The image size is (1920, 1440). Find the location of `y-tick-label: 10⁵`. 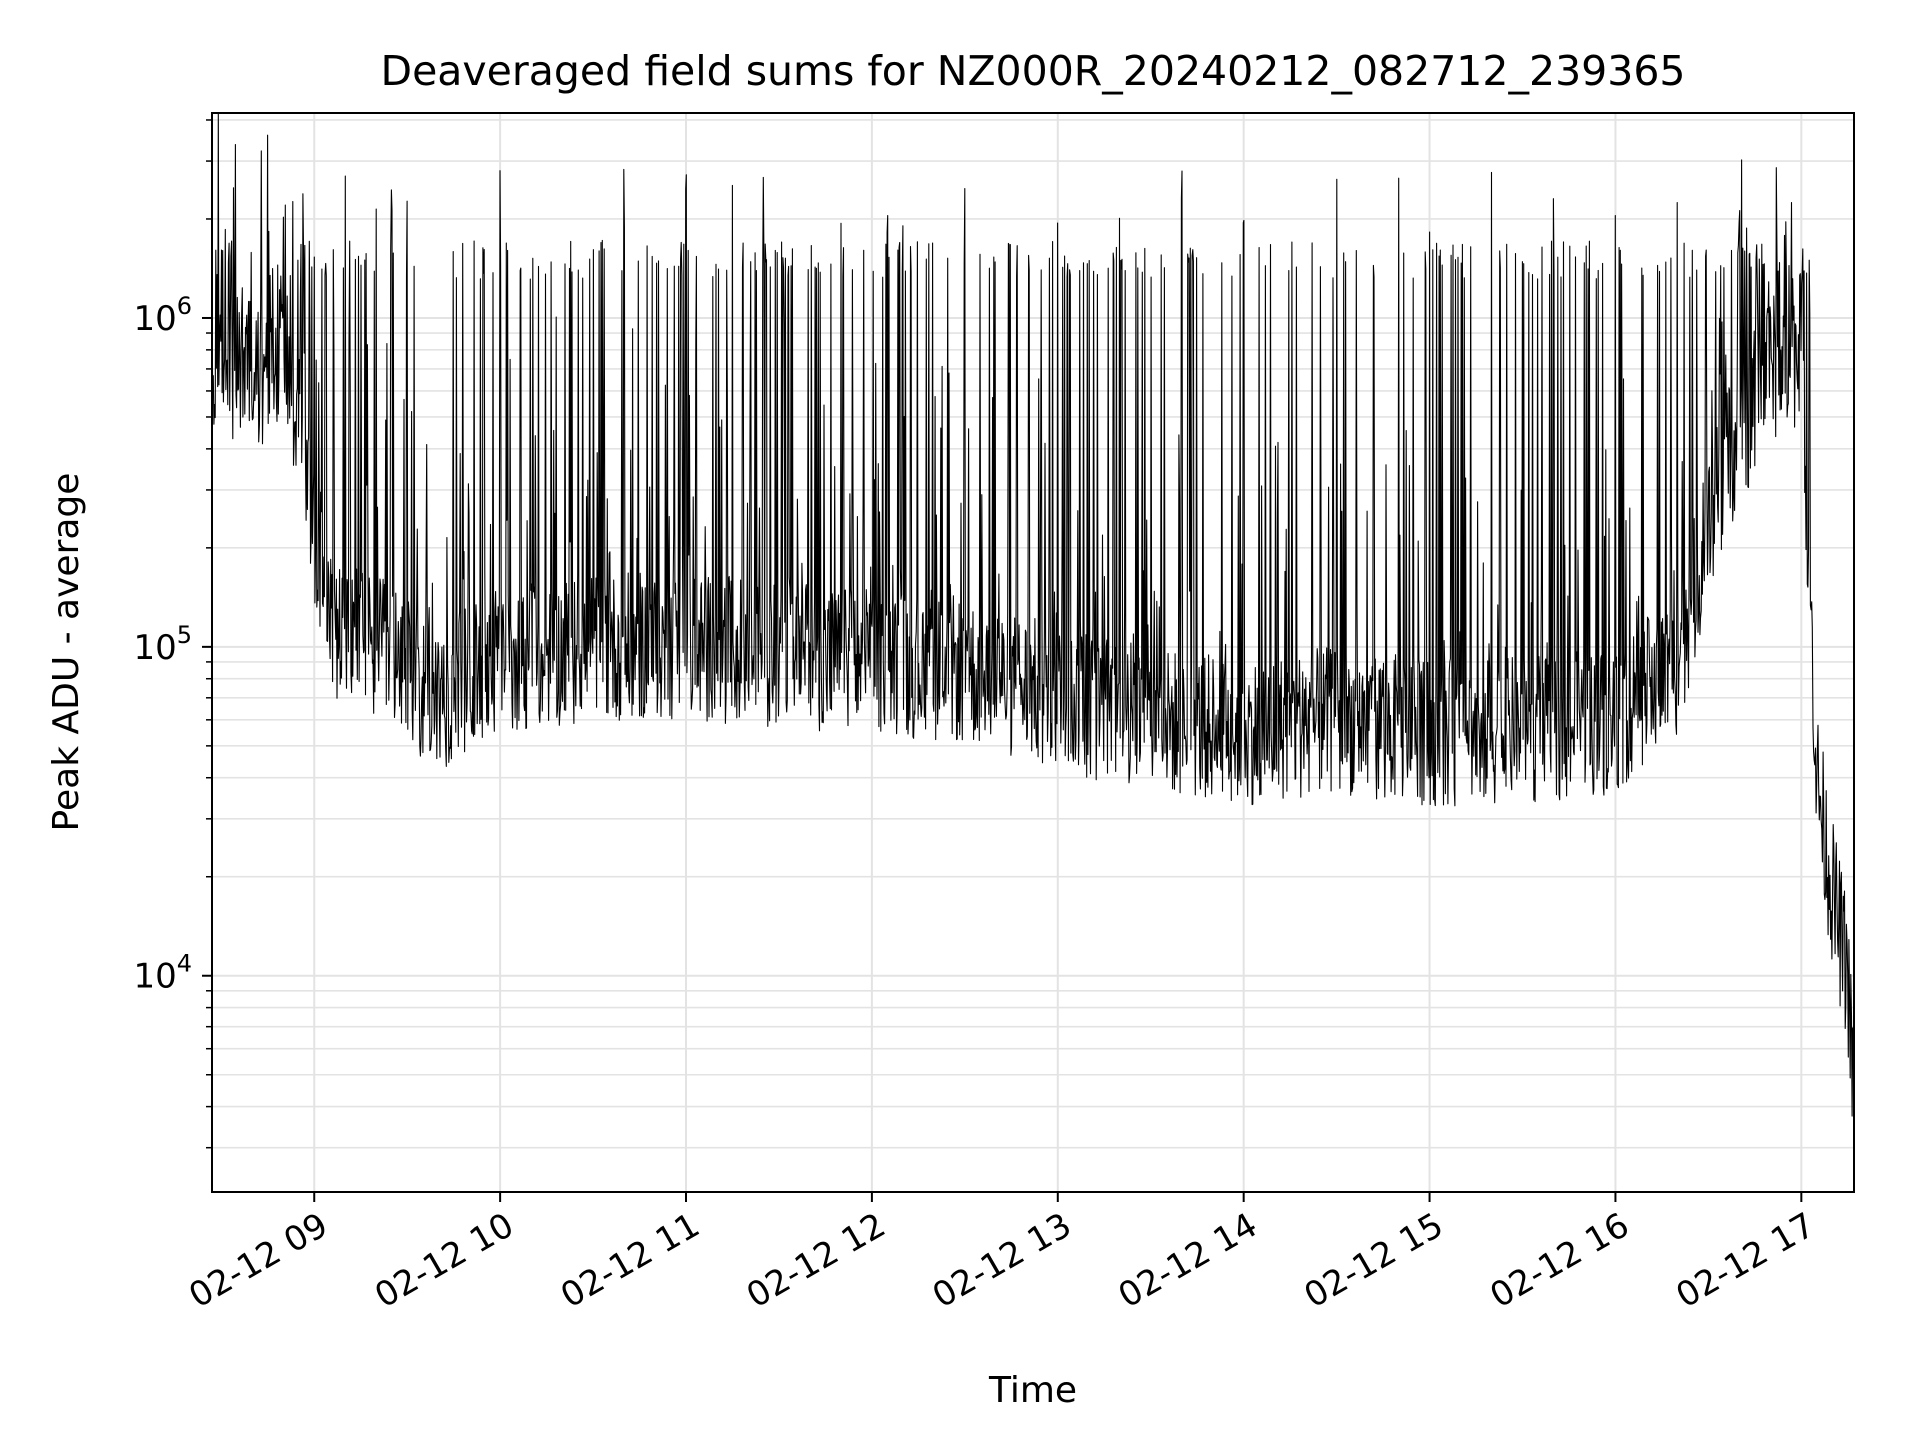

y-tick-label: 10⁵ is located at coordinates (162, 644).